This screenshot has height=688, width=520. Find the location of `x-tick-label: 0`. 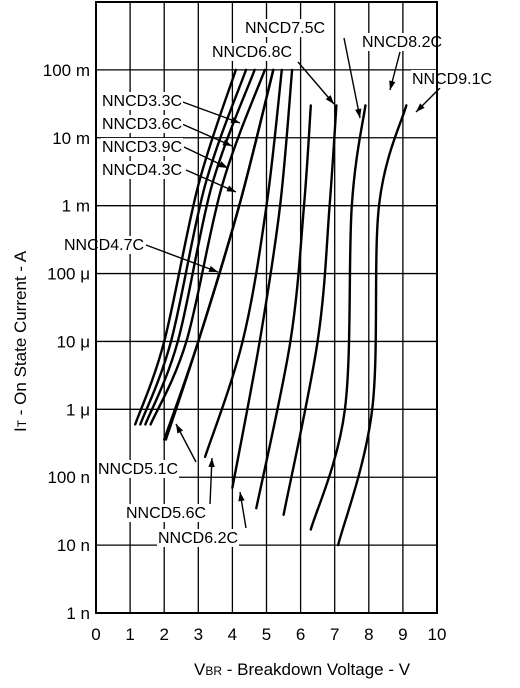

x-tick-label: 0 is located at coordinates (95, 634).